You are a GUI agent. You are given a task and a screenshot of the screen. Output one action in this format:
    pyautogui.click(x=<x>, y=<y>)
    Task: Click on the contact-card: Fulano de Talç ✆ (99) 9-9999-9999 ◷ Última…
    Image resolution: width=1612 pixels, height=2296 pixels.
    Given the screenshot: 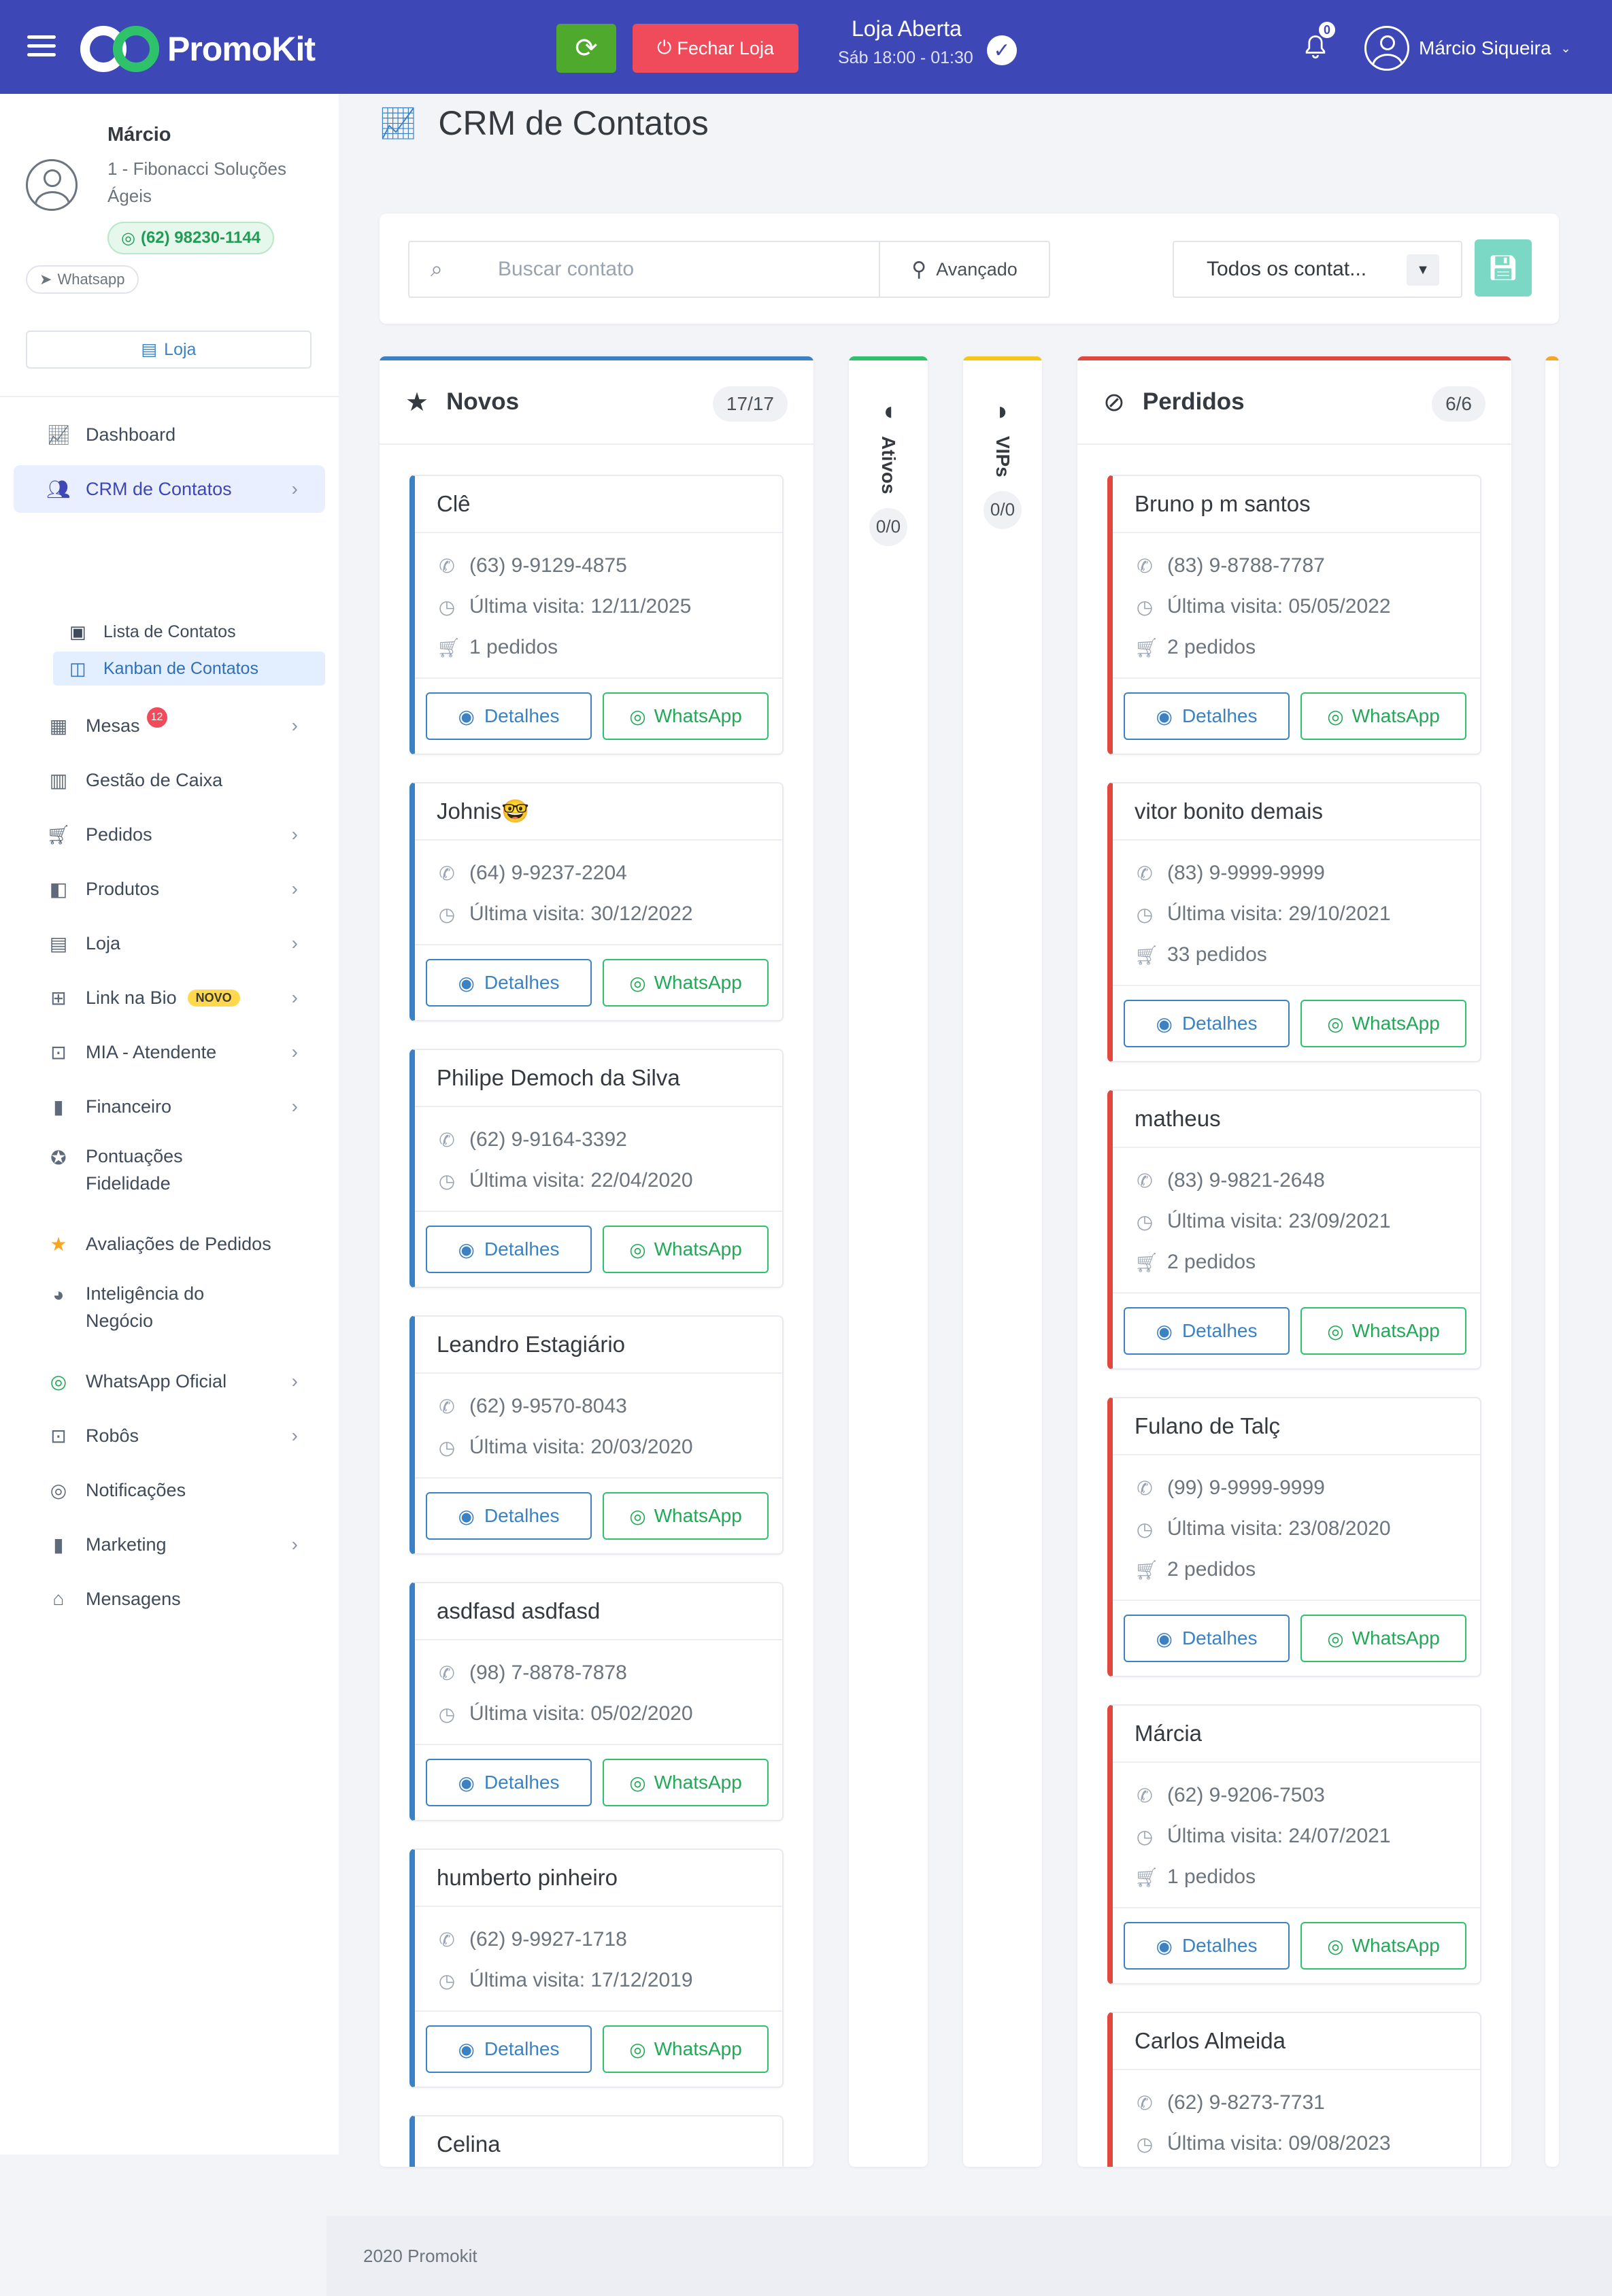 What is the action you would take?
    pyautogui.click(x=1294, y=1537)
    